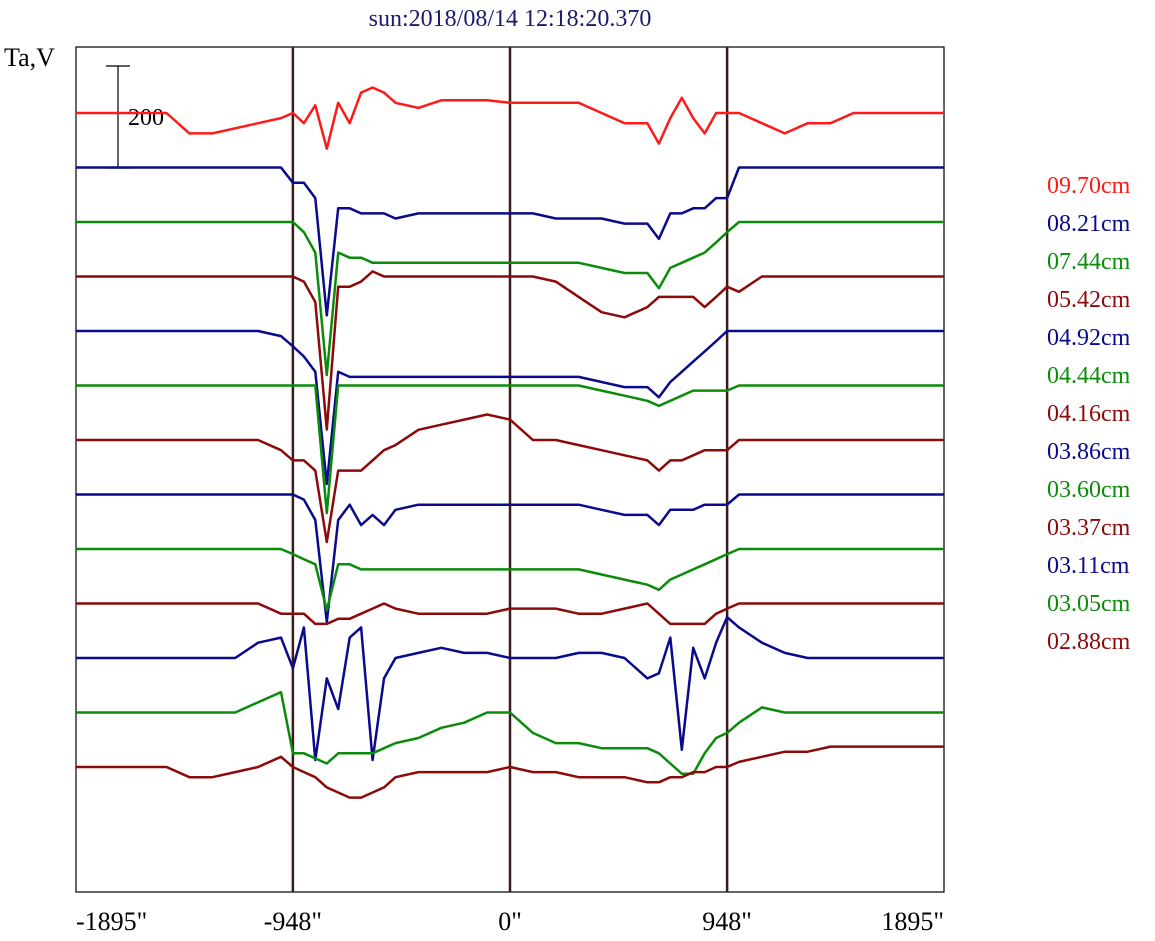 This screenshot has width=1155, height=941. What do you see at coordinates (510, 614) in the screenshot?
I see `series-line-03-37cm` at bounding box center [510, 614].